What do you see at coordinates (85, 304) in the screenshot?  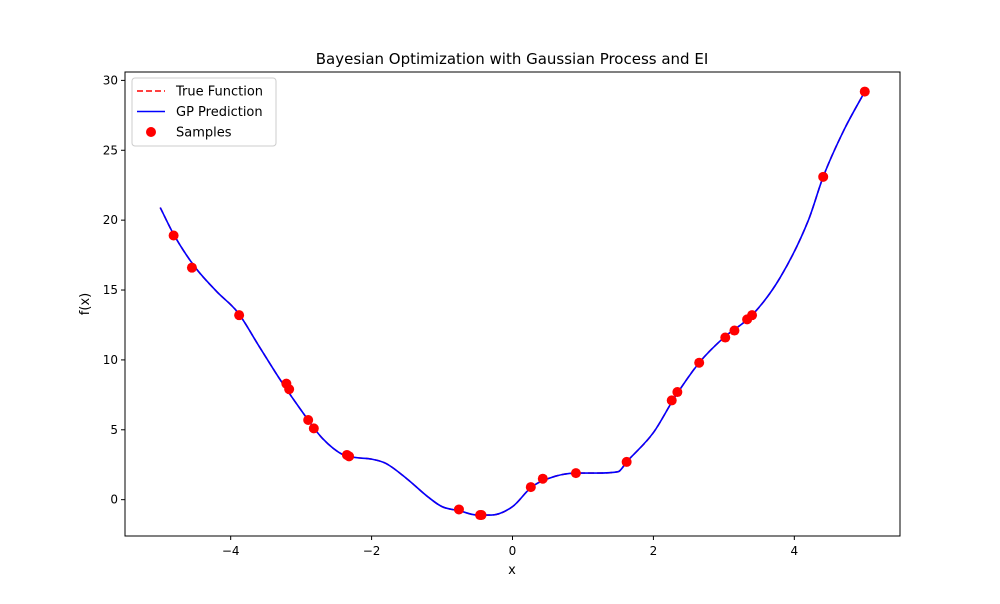 I see `y-axis-label: f(x)` at bounding box center [85, 304].